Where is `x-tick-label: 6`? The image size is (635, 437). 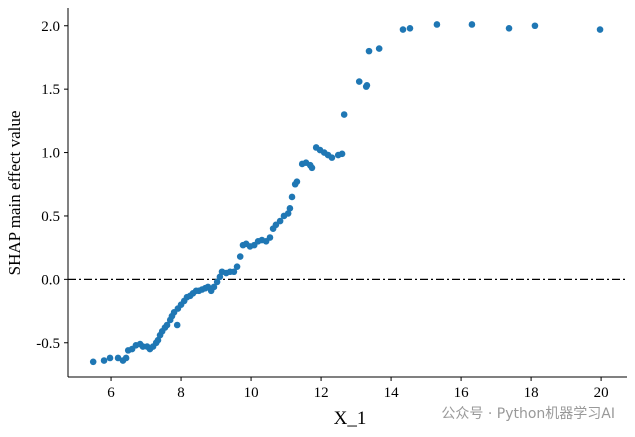
x-tick-label: 6 is located at coordinates (111, 393).